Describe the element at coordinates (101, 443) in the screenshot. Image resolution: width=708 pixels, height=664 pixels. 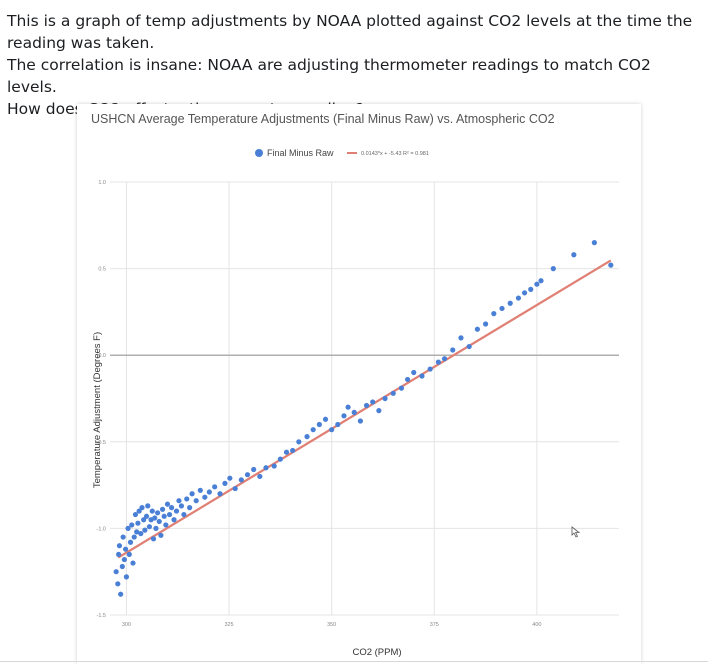
I see `y-tick-label: -0.5` at that location.